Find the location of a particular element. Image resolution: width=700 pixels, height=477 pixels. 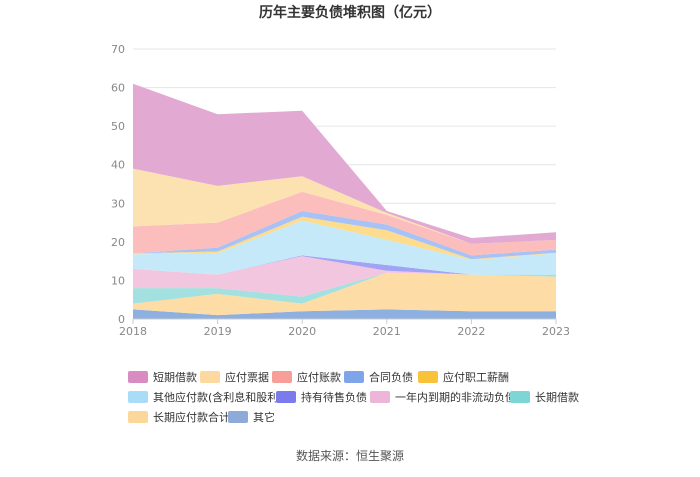

legend-item: 持有待售负债 is located at coordinates (321, 397).